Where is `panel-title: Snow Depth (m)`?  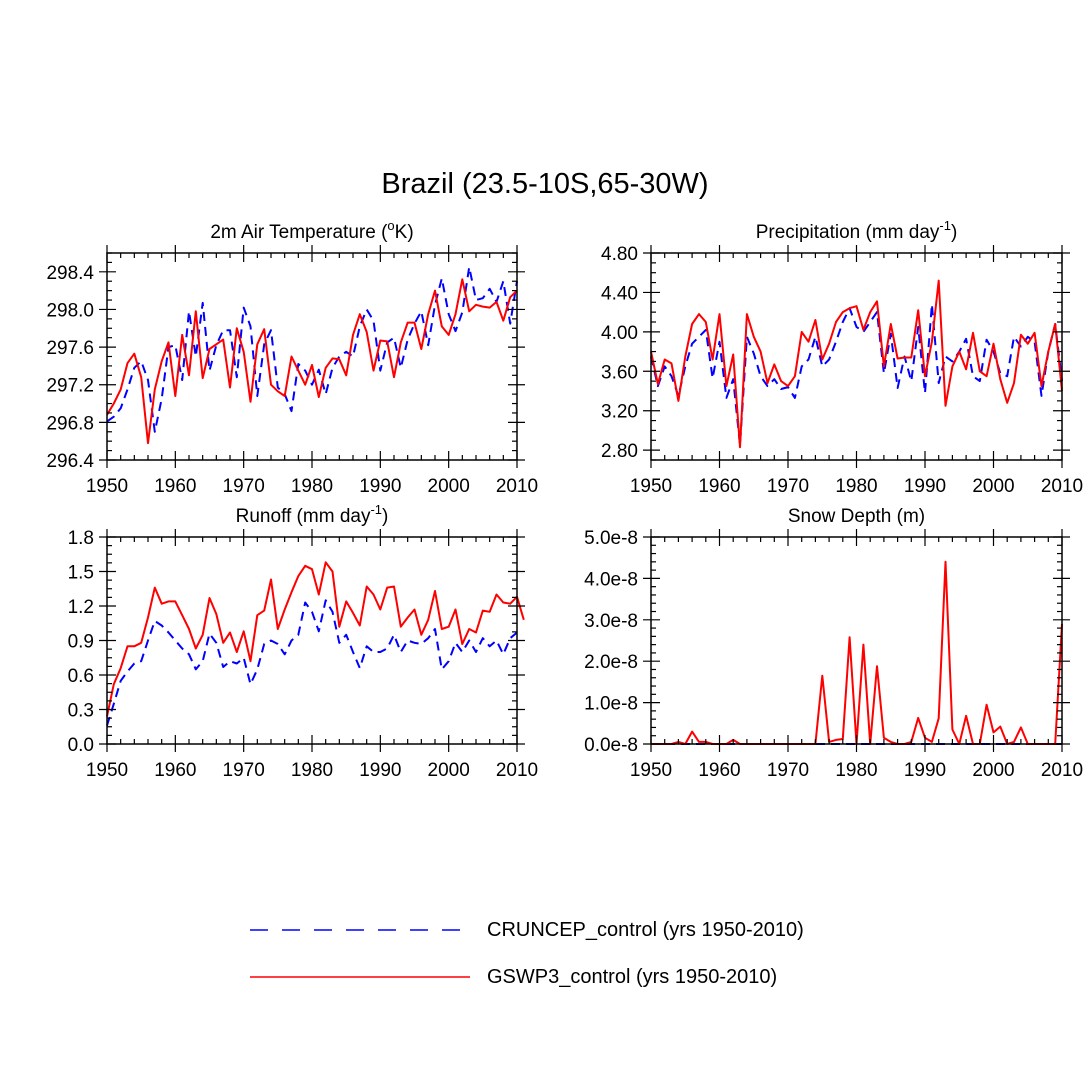 panel-title: Snow Depth (m) is located at coordinates (856, 516).